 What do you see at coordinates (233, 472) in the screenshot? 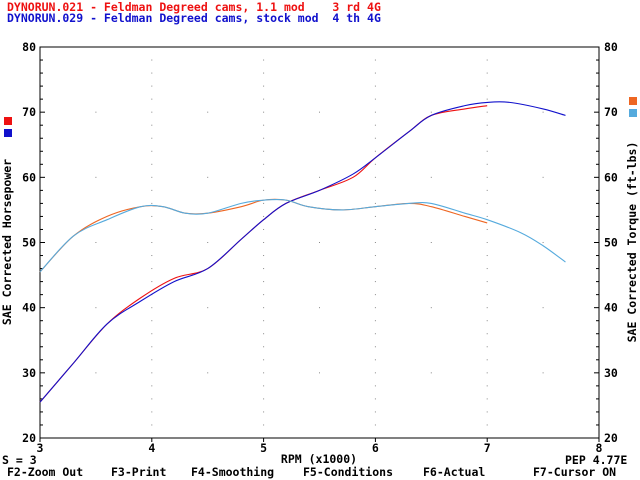
I see `smoothing-key: F4-Smoothing` at bounding box center [233, 472].